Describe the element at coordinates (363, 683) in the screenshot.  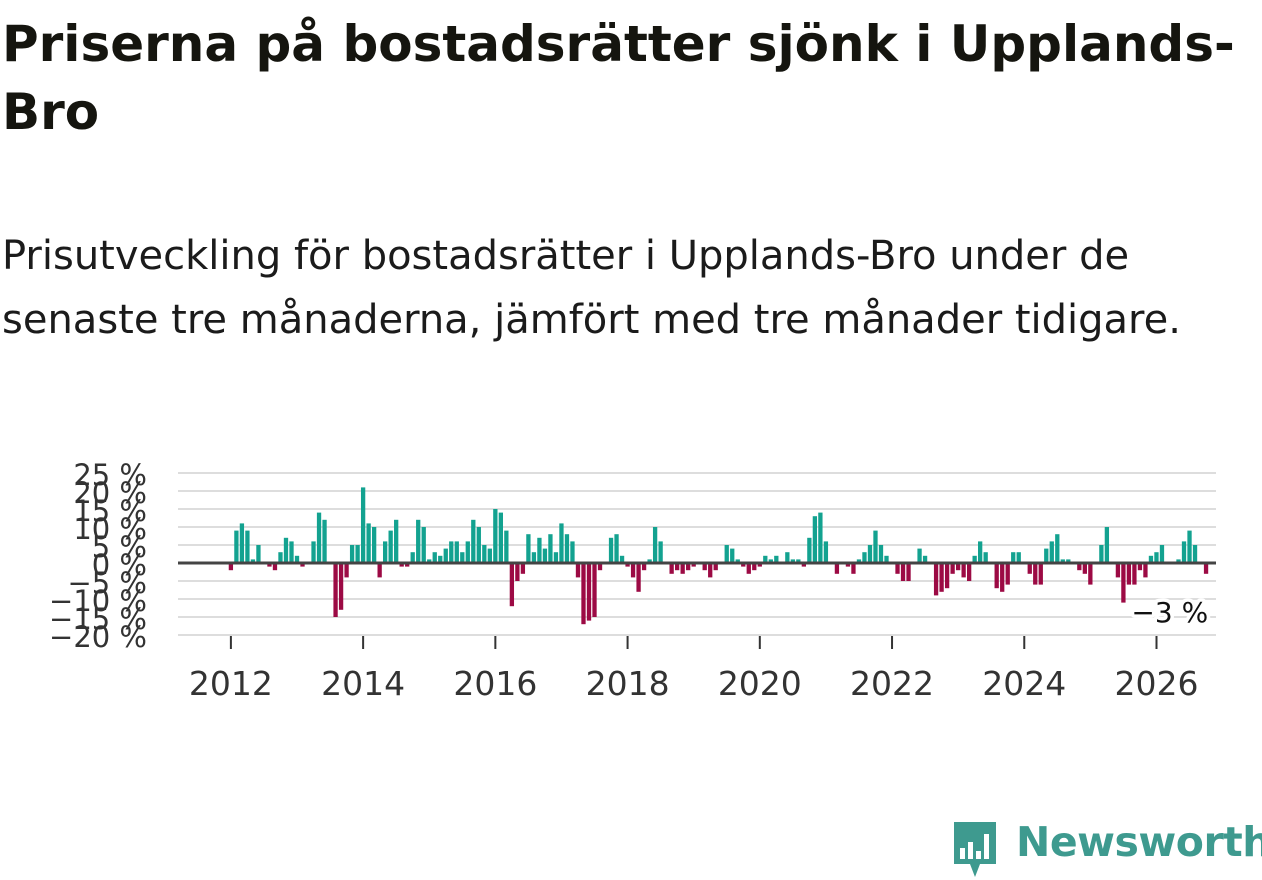
I see `x-tick-label: 2014` at that location.